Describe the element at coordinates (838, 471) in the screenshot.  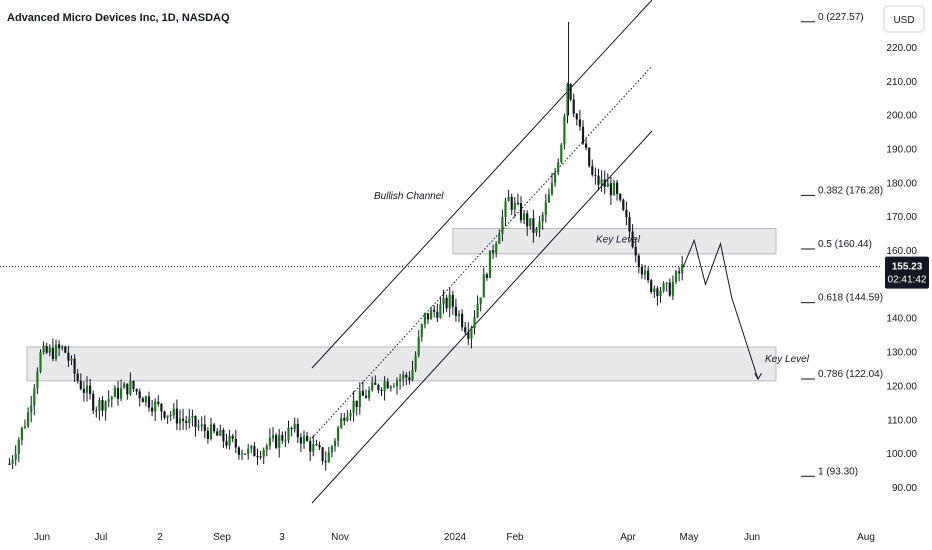
I see `fib-level-label: 1 (93.30)` at that location.